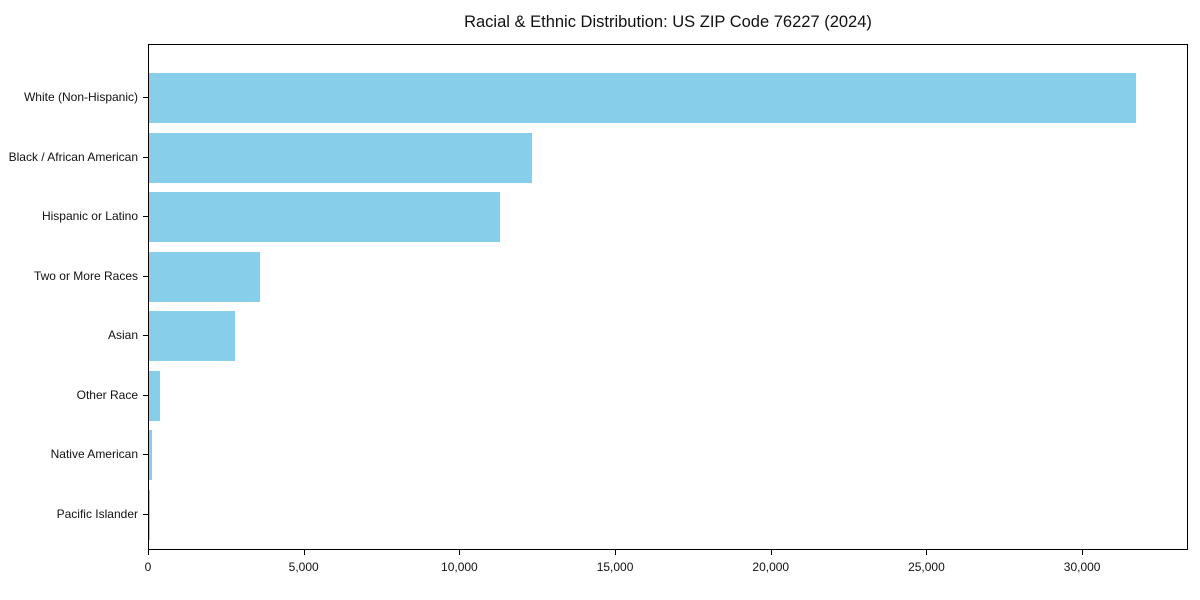  Describe the element at coordinates (303, 567) in the screenshot. I see `x-axis-tick-label: 5,000` at that location.